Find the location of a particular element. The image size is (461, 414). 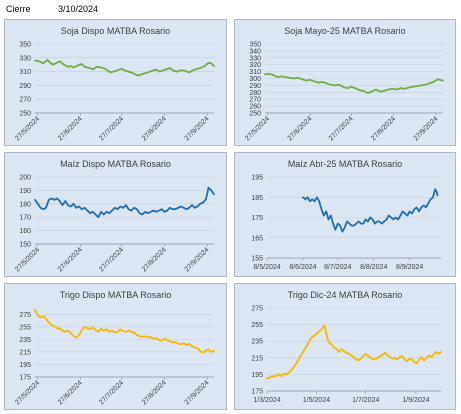

y-tick-label: 150 is located at coordinates (25, 245).